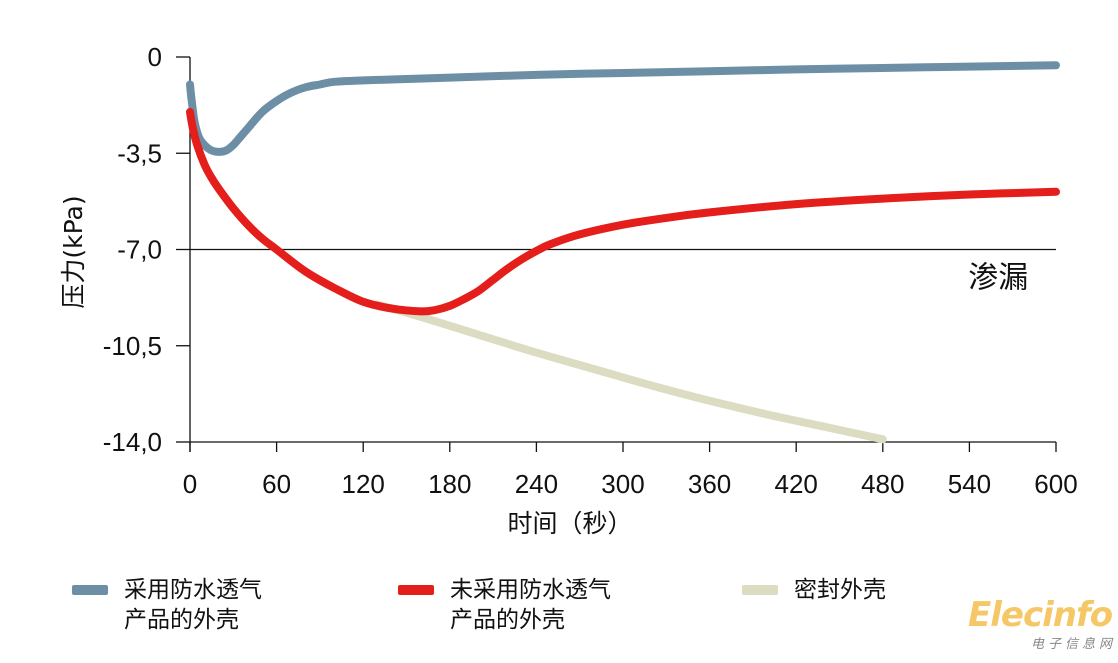 The height and width of the screenshot is (663, 1118). What do you see at coordinates (760, 590) in the screenshot?
I see `legend-swatch-sealed` at bounding box center [760, 590].